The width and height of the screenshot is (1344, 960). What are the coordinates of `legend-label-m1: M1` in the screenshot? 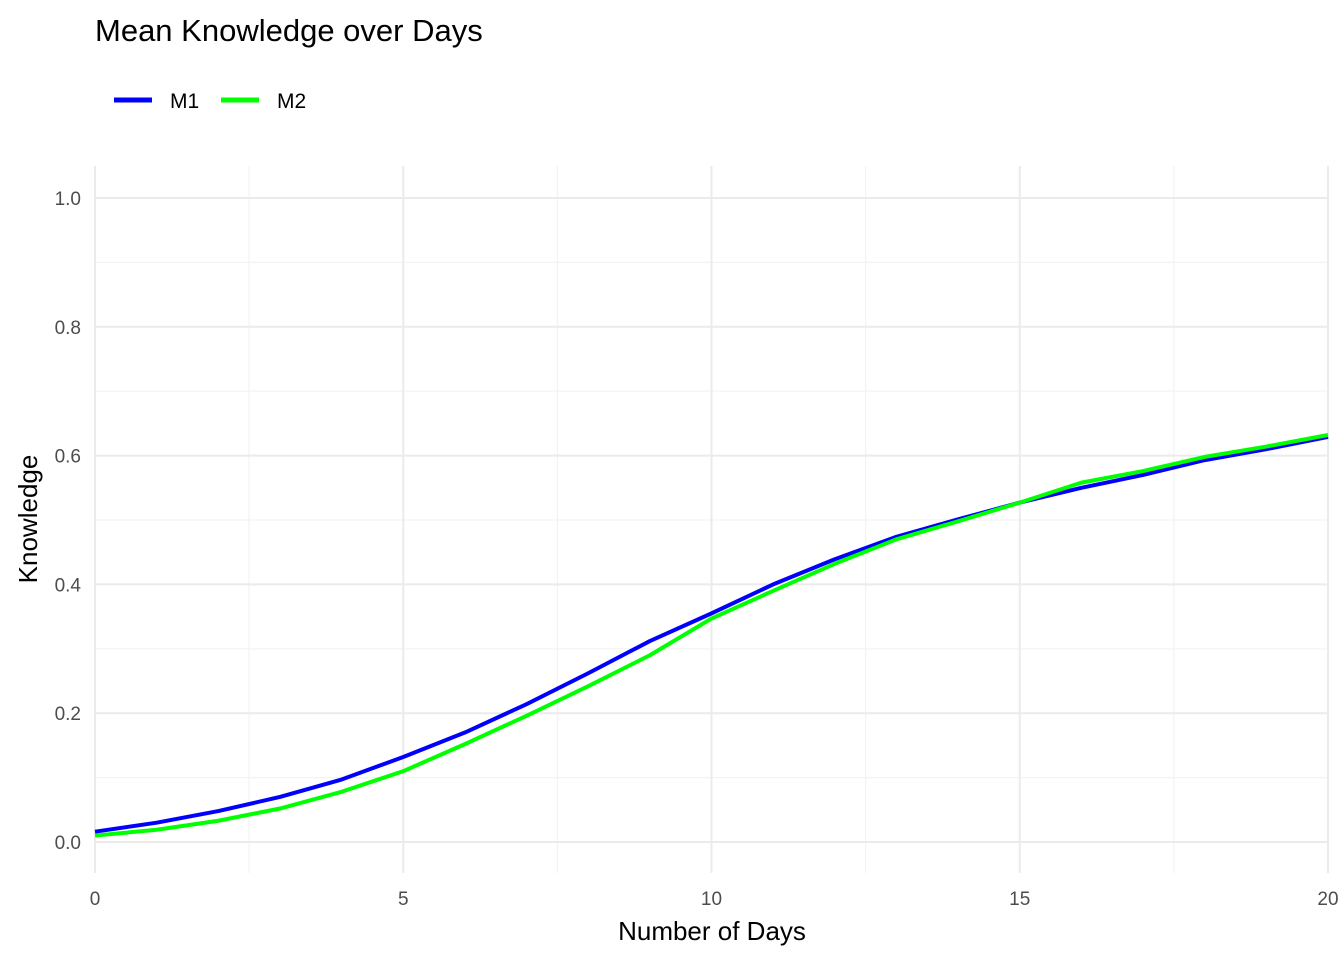 It's located at (184, 101).